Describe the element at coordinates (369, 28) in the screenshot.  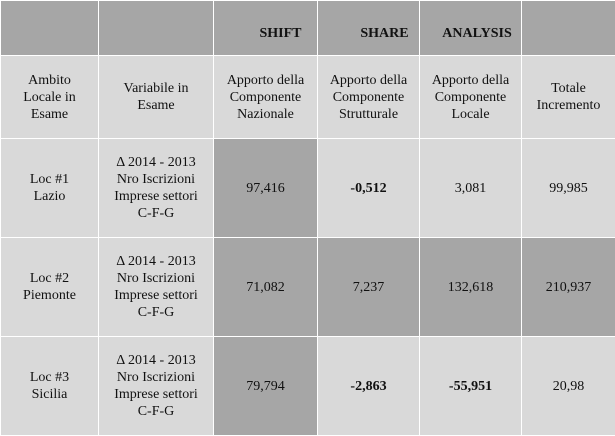
I see `share-label: SHARE` at that location.